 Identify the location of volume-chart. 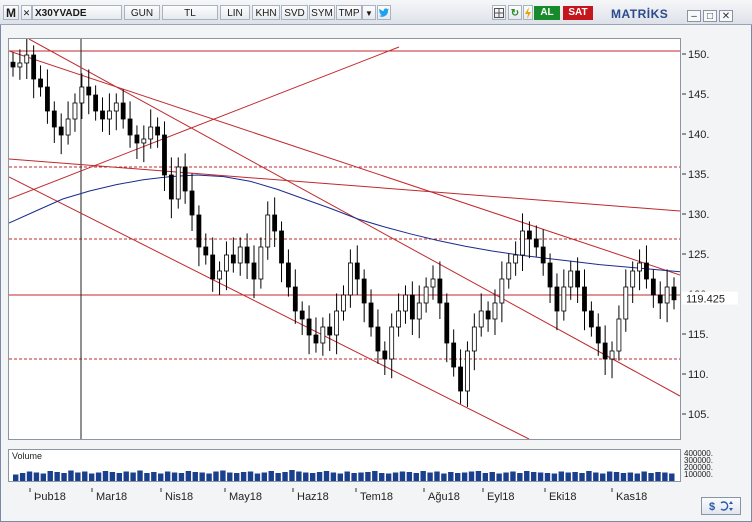
(344, 465).